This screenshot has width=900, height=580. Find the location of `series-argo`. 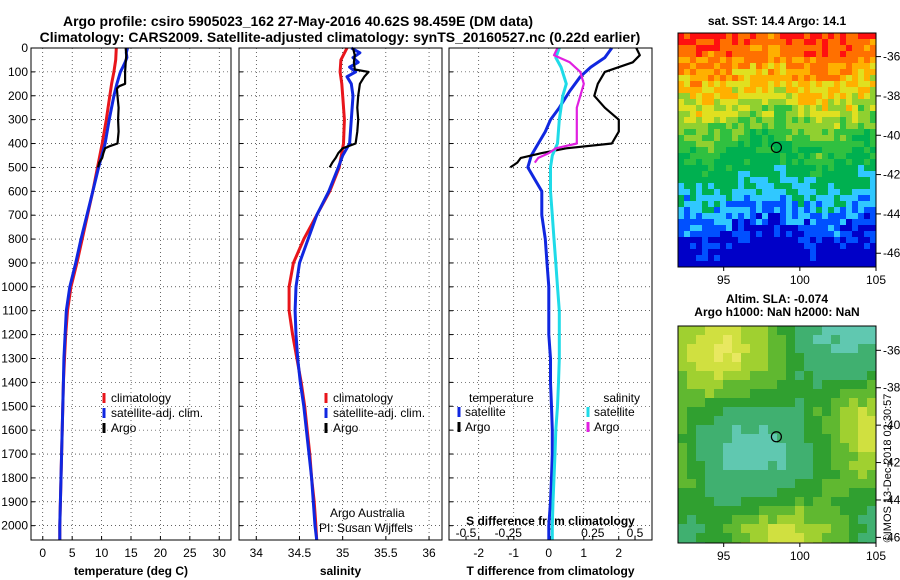

series-argo is located at coordinates (112, 107).